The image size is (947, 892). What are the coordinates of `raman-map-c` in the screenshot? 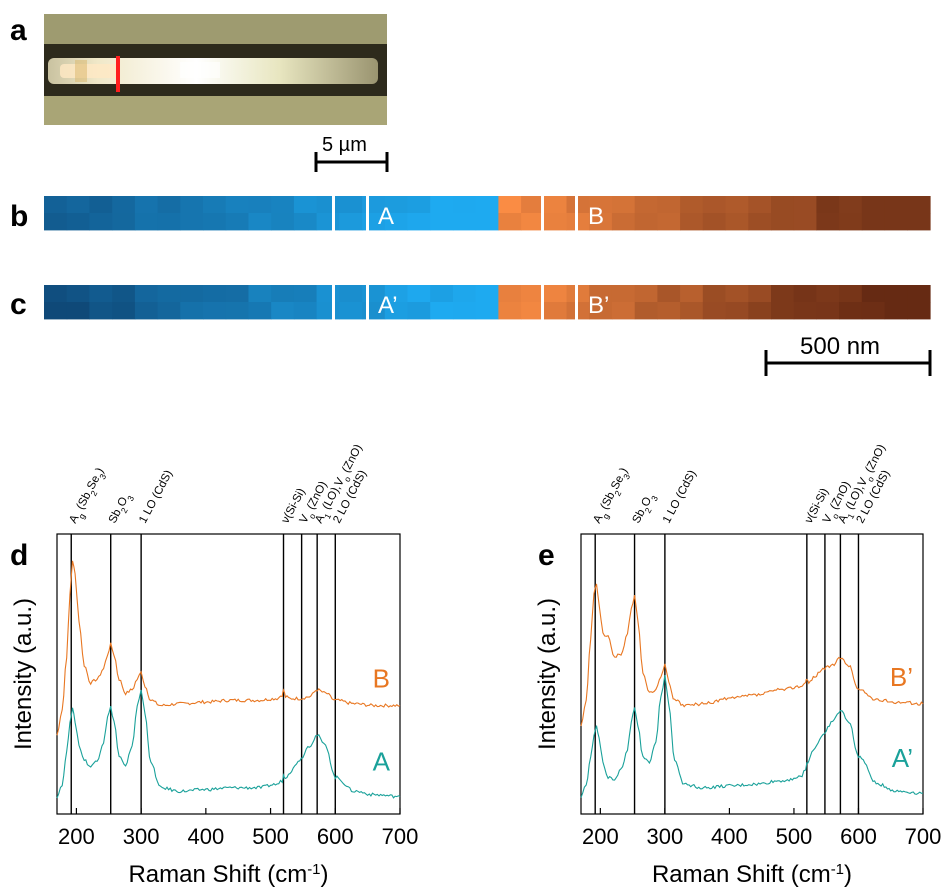 It's located at (487, 302).